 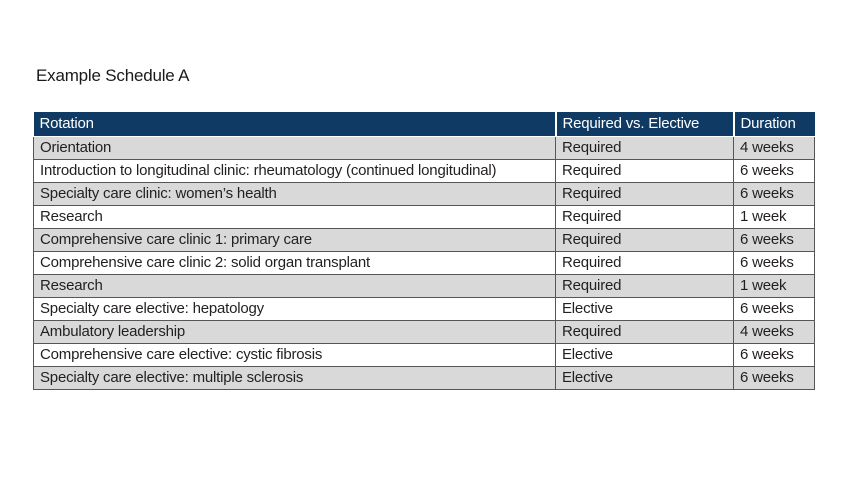 I want to click on table-row: Orientation Required 4 weeks, so click(x=424, y=147).